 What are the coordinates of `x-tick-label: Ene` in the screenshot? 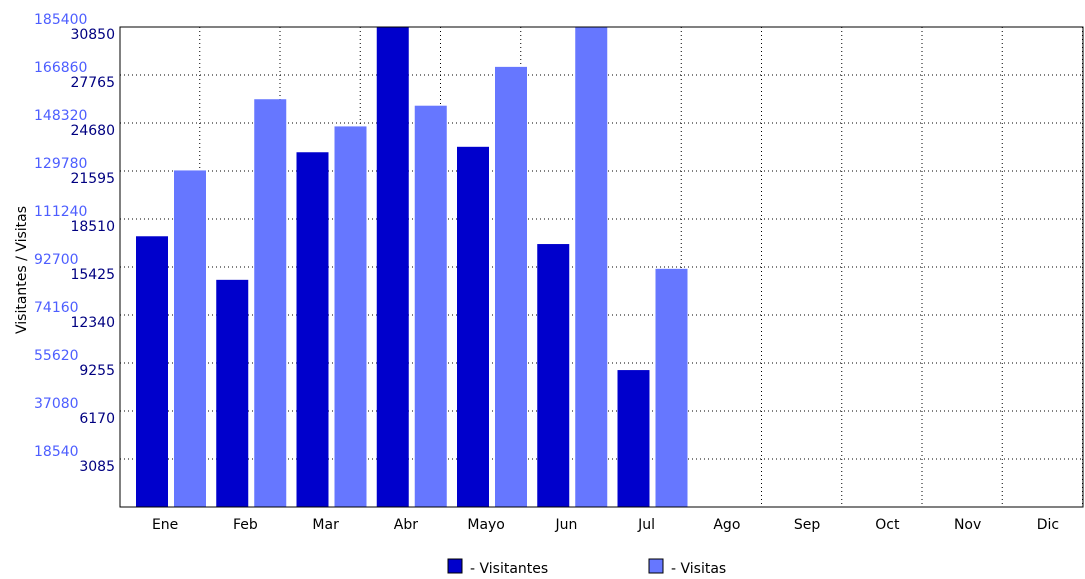 It's located at (165, 525).